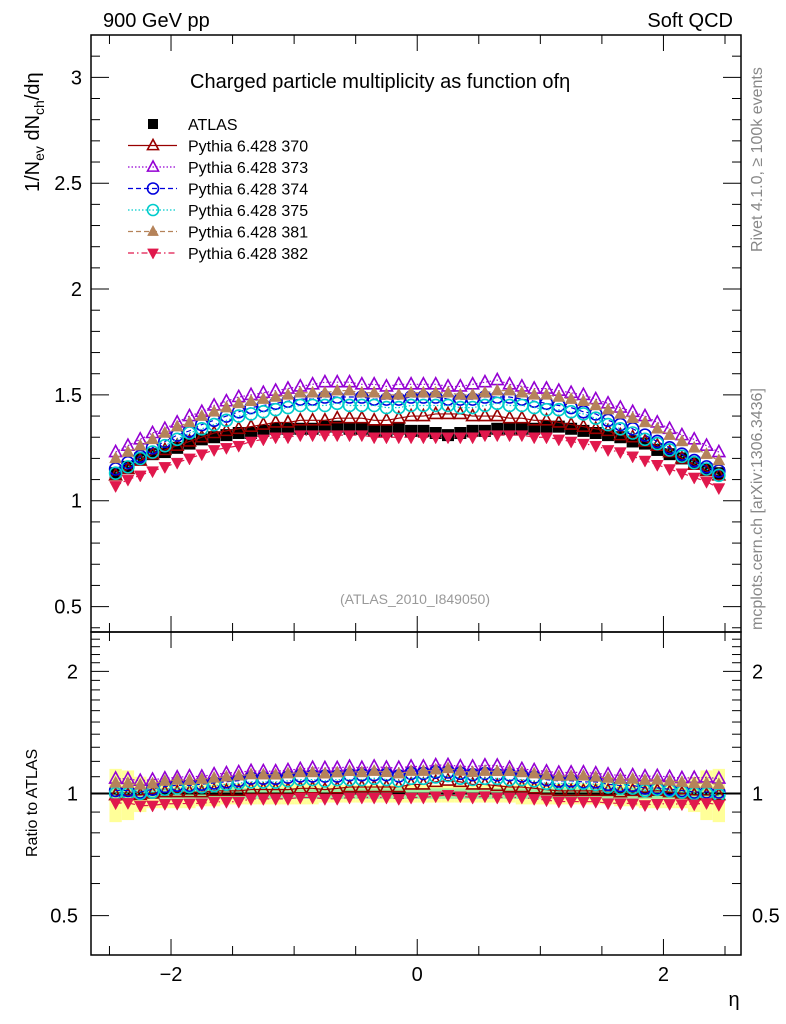 This screenshot has height=1024, width=786. Describe the element at coordinates (32, 803) in the screenshot. I see `ratio-ylabel: Ratio to ATLAS` at that location.